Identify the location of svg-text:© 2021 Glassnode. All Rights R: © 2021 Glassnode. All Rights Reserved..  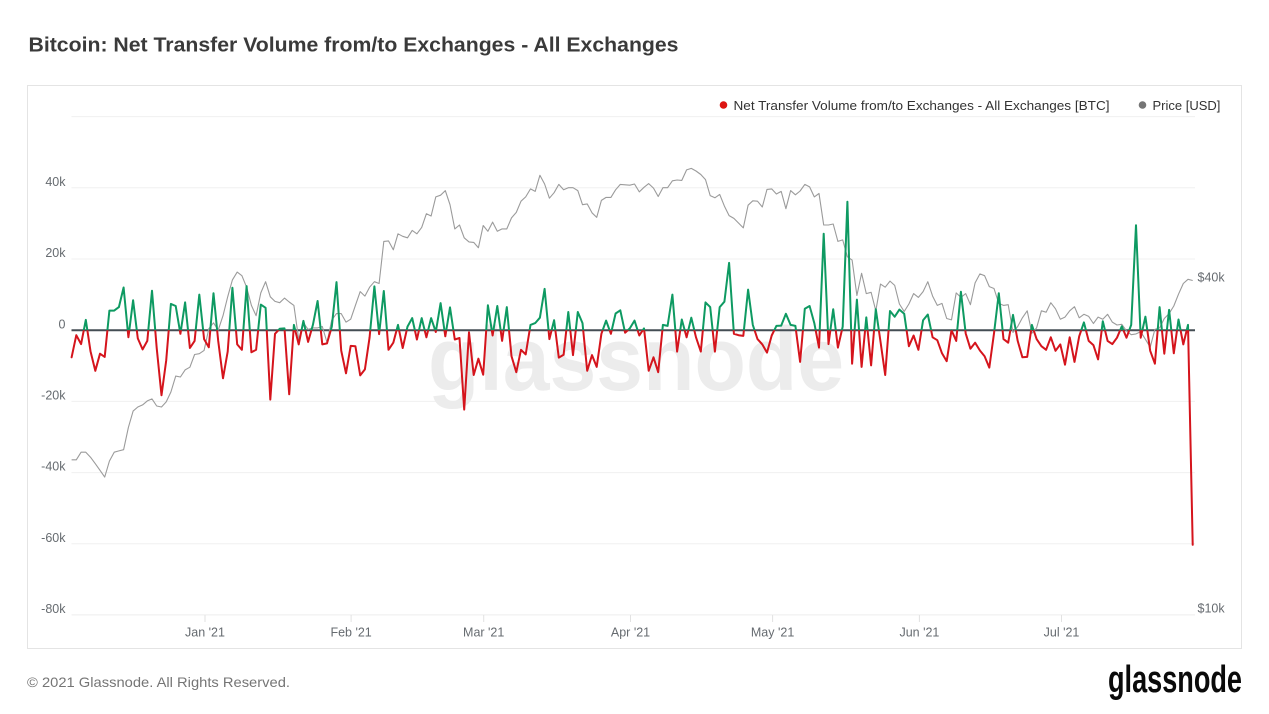
(158, 682).